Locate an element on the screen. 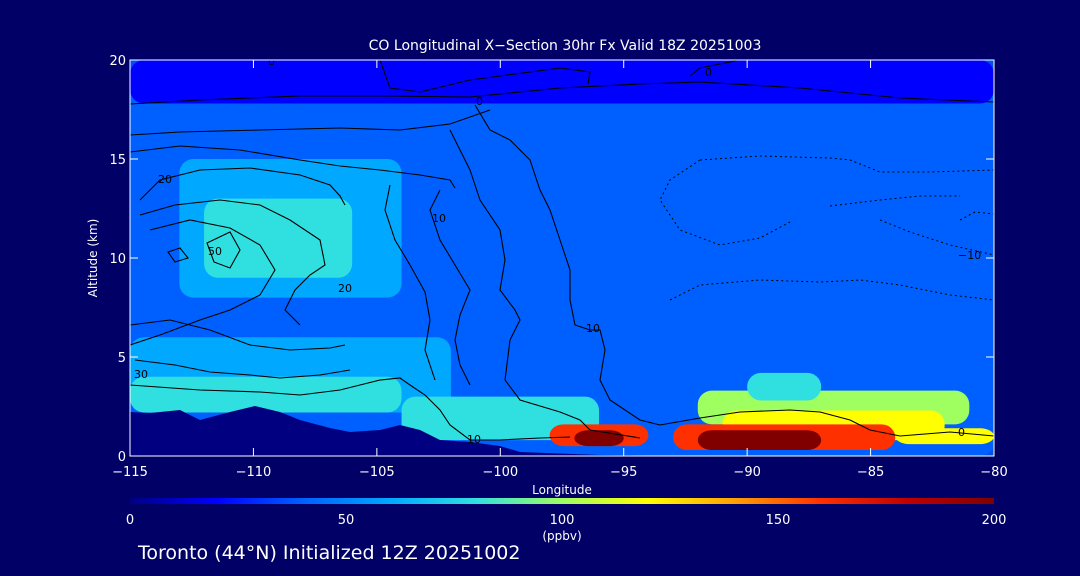 Image resolution: width=1080 pixels, height=576 pixels. x-tick-label: −100 is located at coordinates (500, 472).